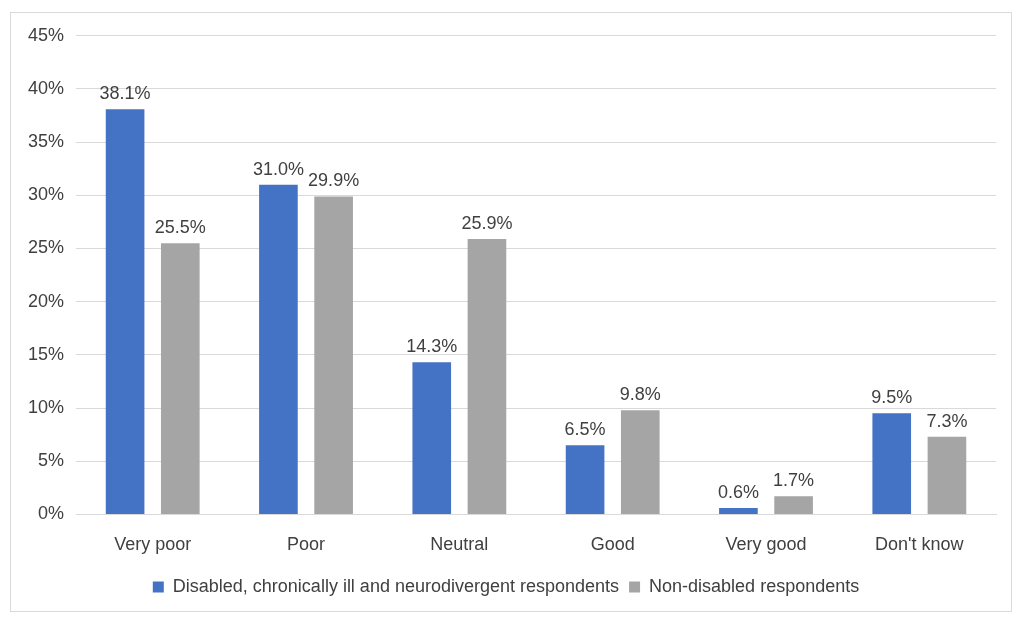 The image size is (1023, 623). Describe the element at coordinates (46, 300) in the screenshot. I see `y-tick-label: 20%` at that location.